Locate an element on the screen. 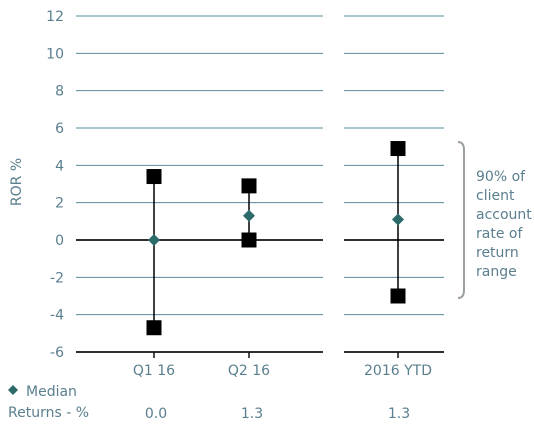 Image resolution: width=534 pixels, height=424 pixels. y-tick-label: 8 is located at coordinates (59, 92).